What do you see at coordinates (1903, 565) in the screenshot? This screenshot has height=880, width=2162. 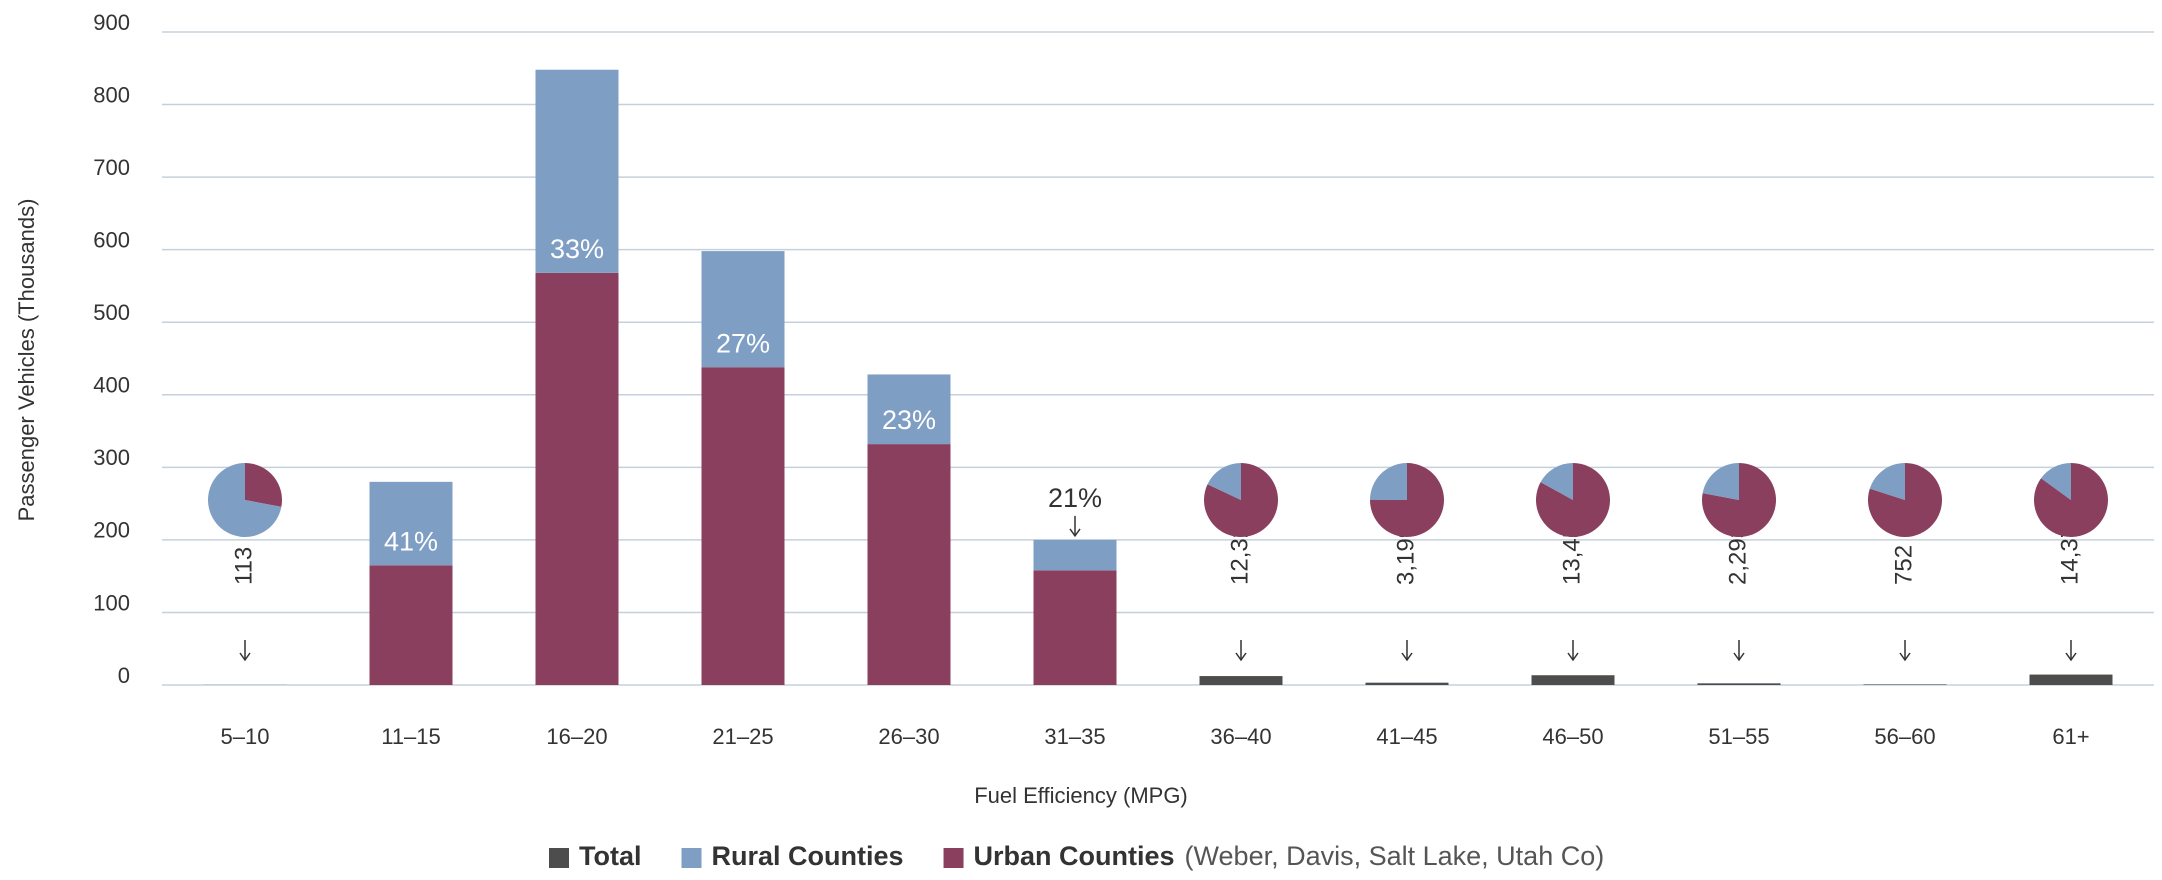 I see `total-label: 752` at bounding box center [1903, 565].